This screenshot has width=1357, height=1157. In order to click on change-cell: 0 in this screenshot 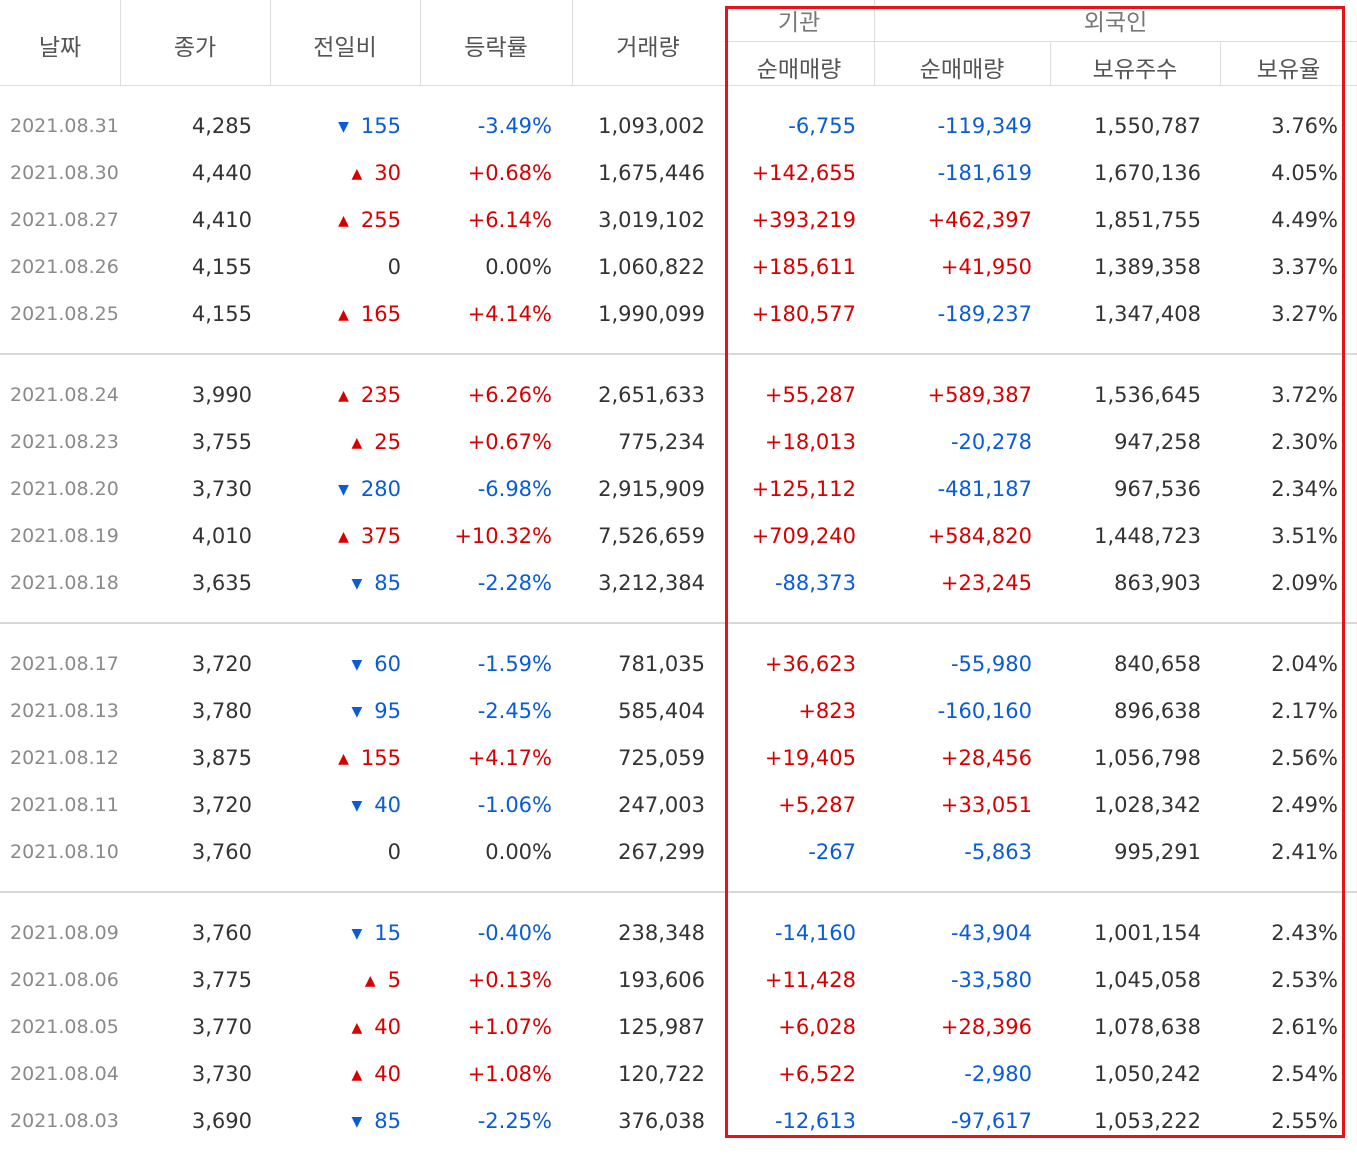, I will do `click(335, 852)`.